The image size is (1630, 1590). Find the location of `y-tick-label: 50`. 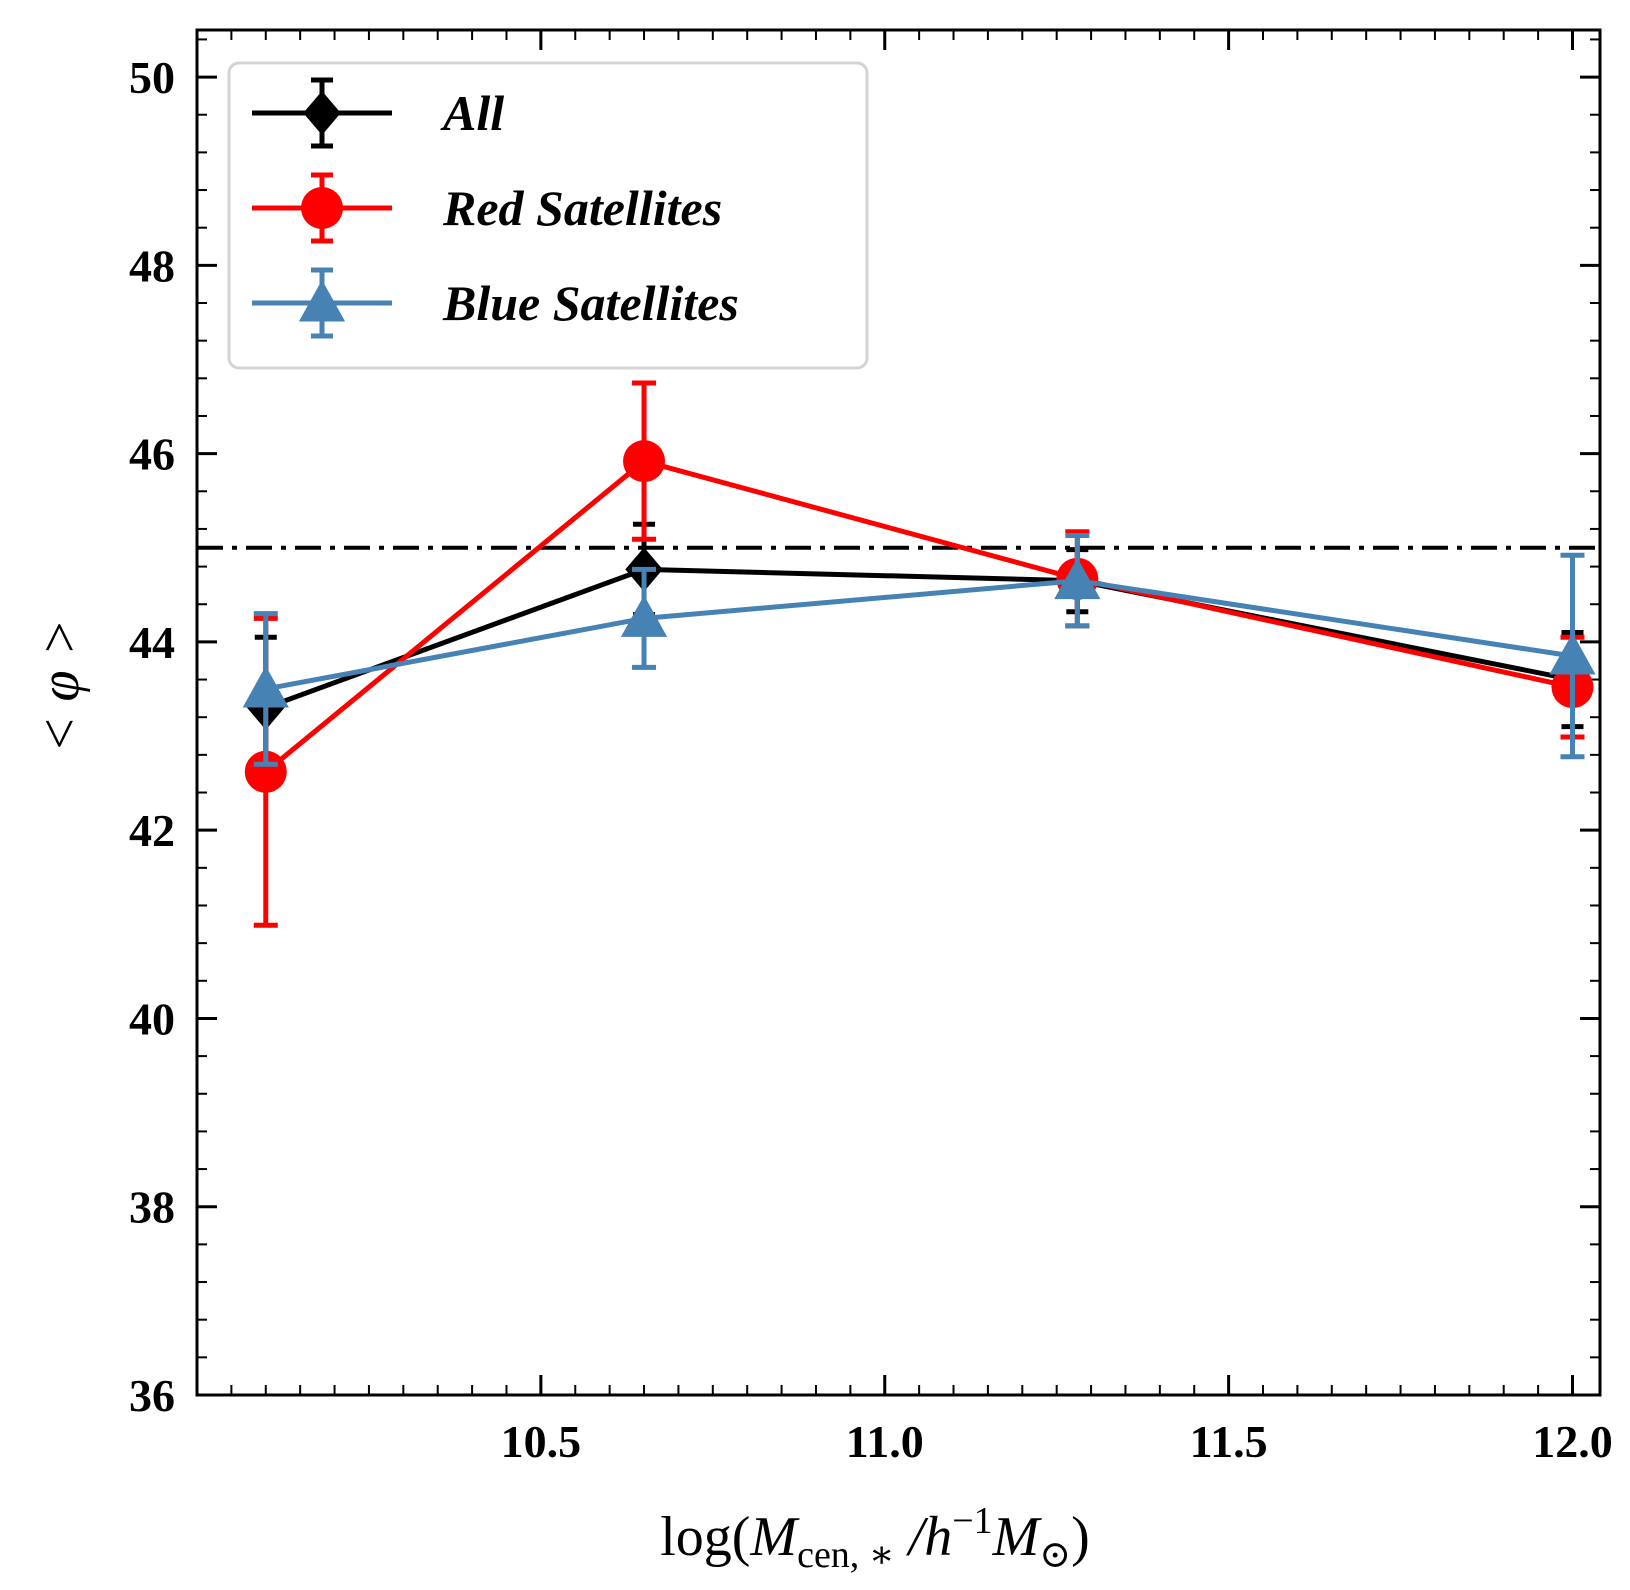

y-tick-label: 50 is located at coordinates (152, 77).